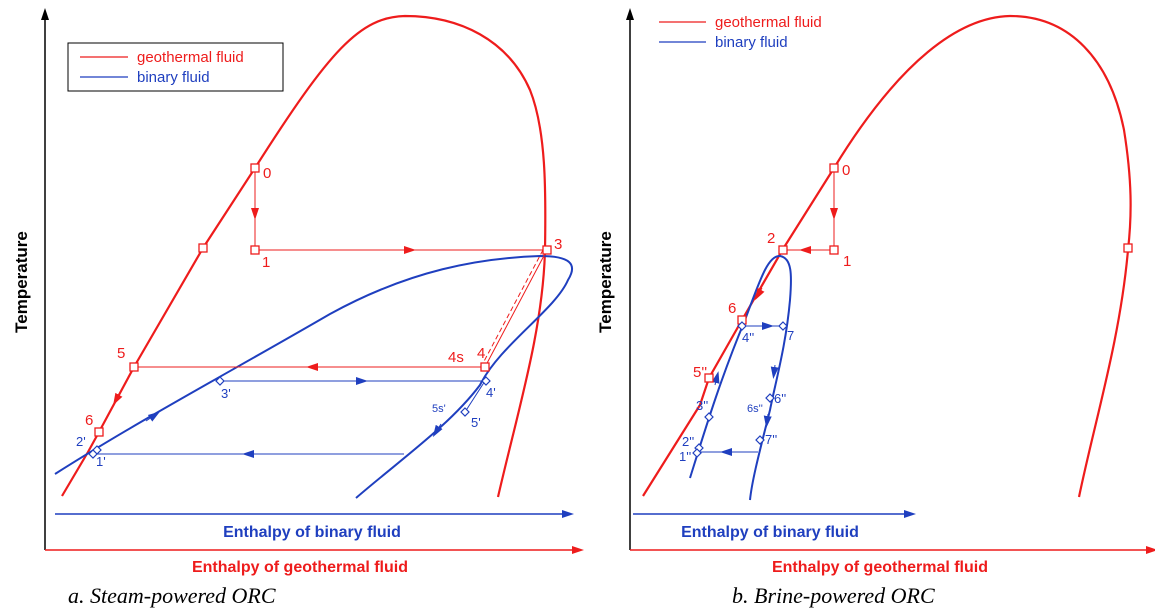  What do you see at coordinates (834, 168) in the screenshot?
I see `point-0-marker-b` at bounding box center [834, 168].